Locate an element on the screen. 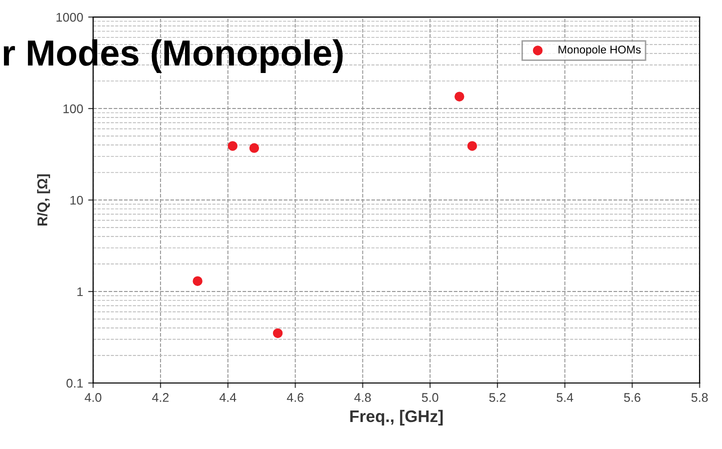 This screenshot has width=722, height=449. y-tick-label: 1000 is located at coordinates (69, 17).